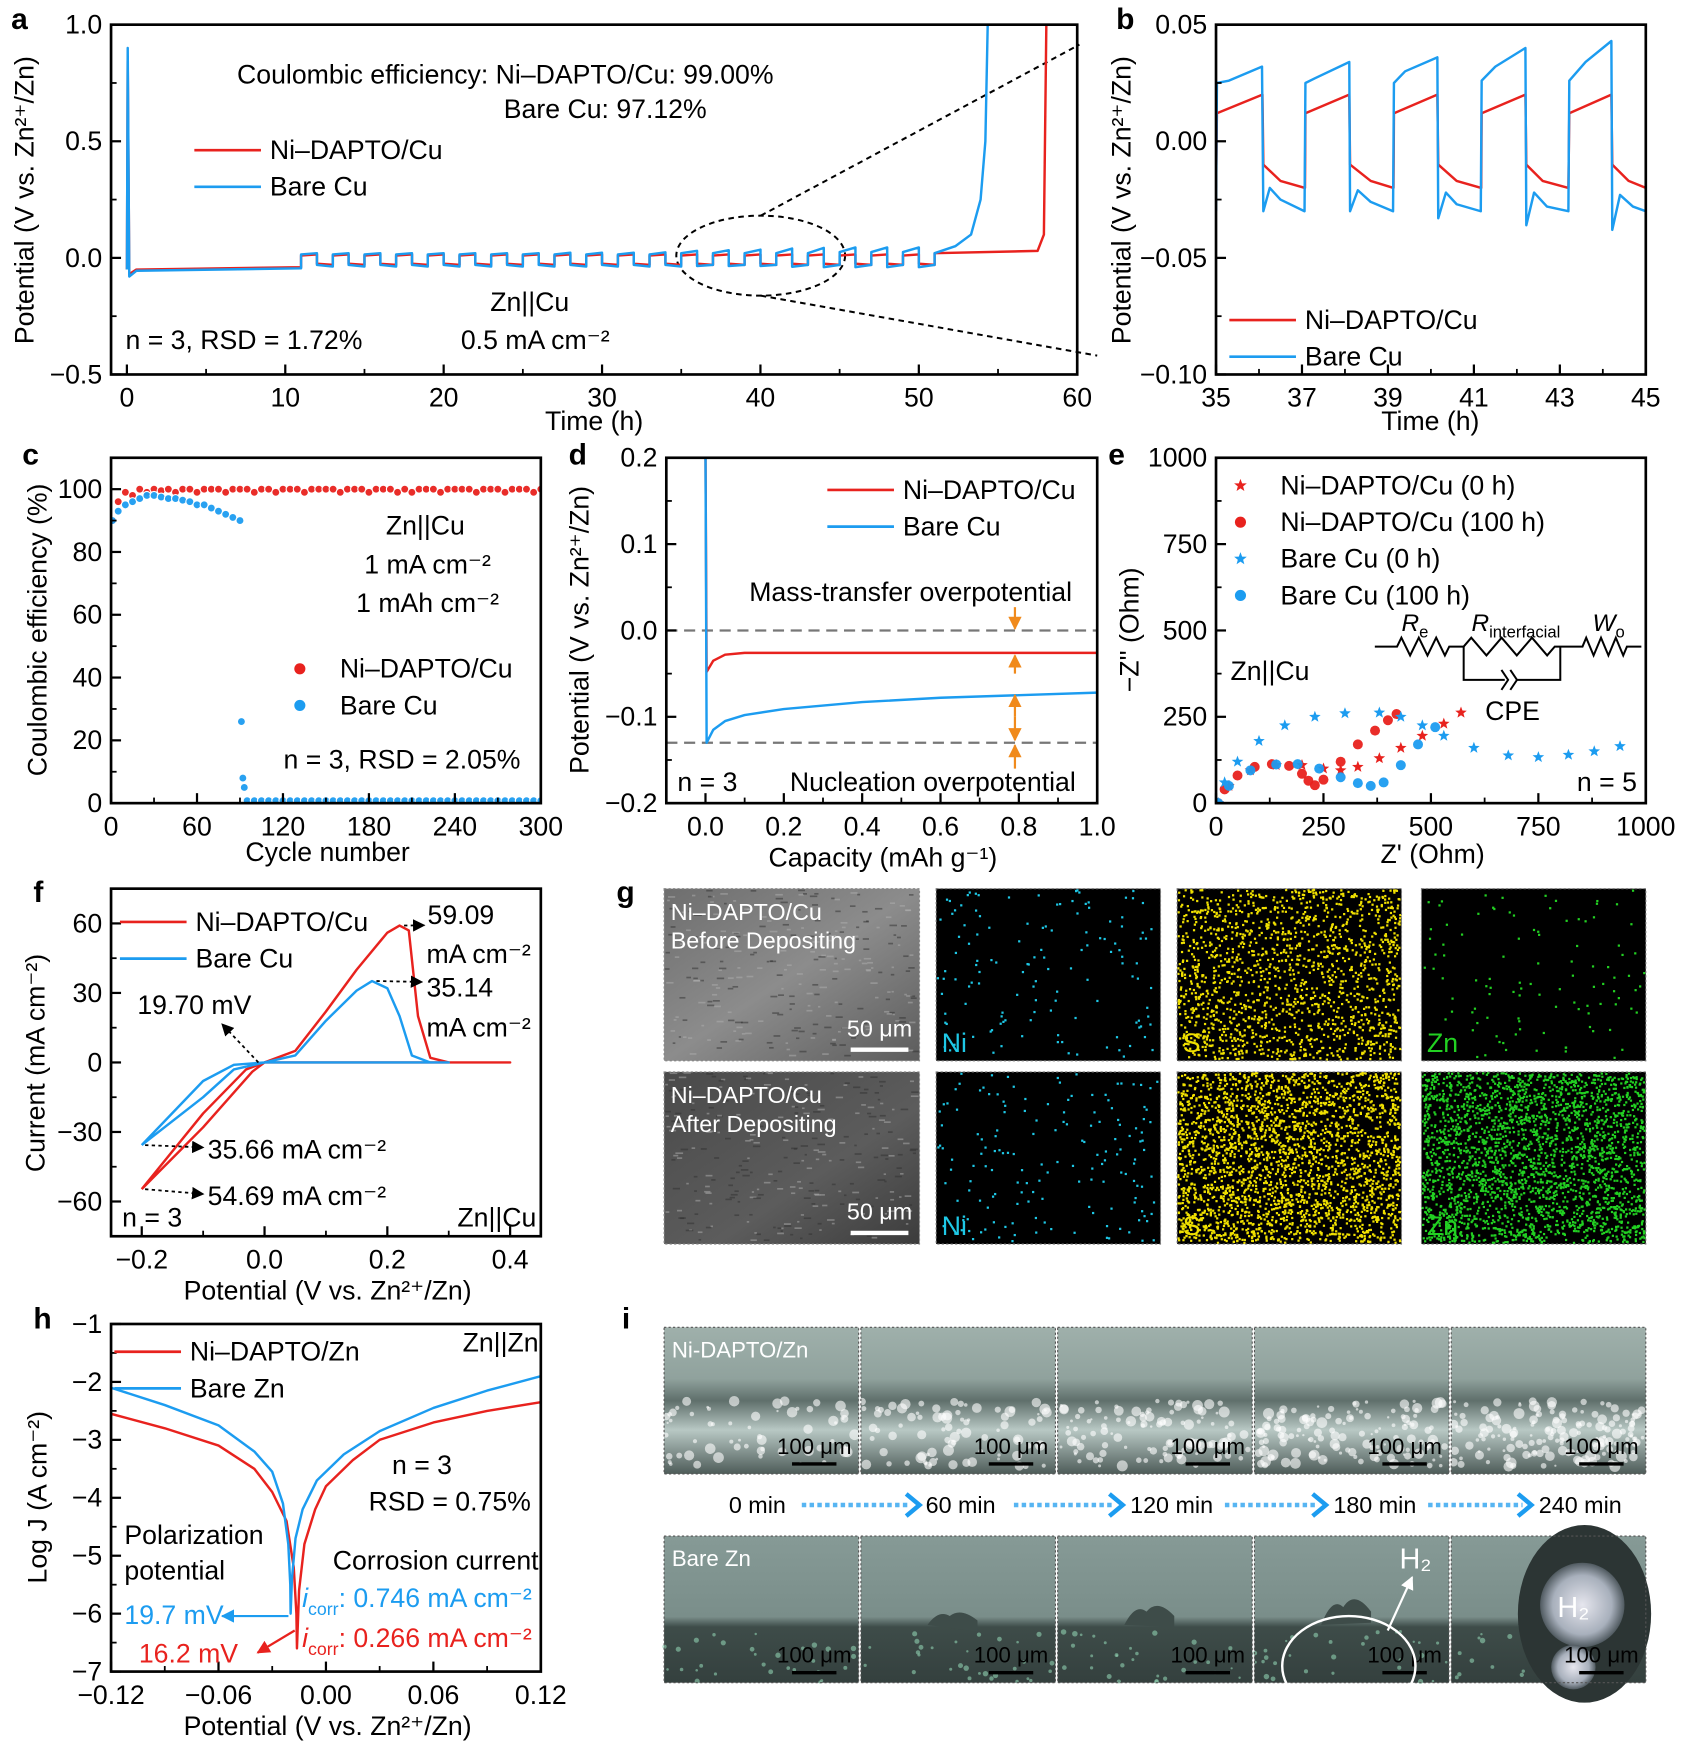 This screenshot has width=1688, height=1744. I want to click on panel-letter-b: b, so click(1125, 19).